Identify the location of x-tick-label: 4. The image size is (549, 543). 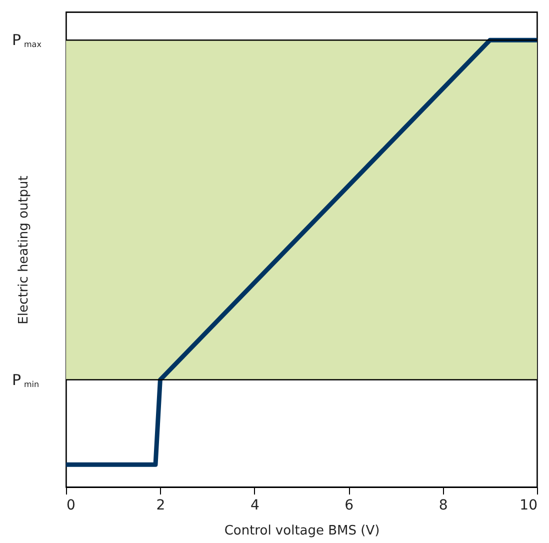
(255, 506).